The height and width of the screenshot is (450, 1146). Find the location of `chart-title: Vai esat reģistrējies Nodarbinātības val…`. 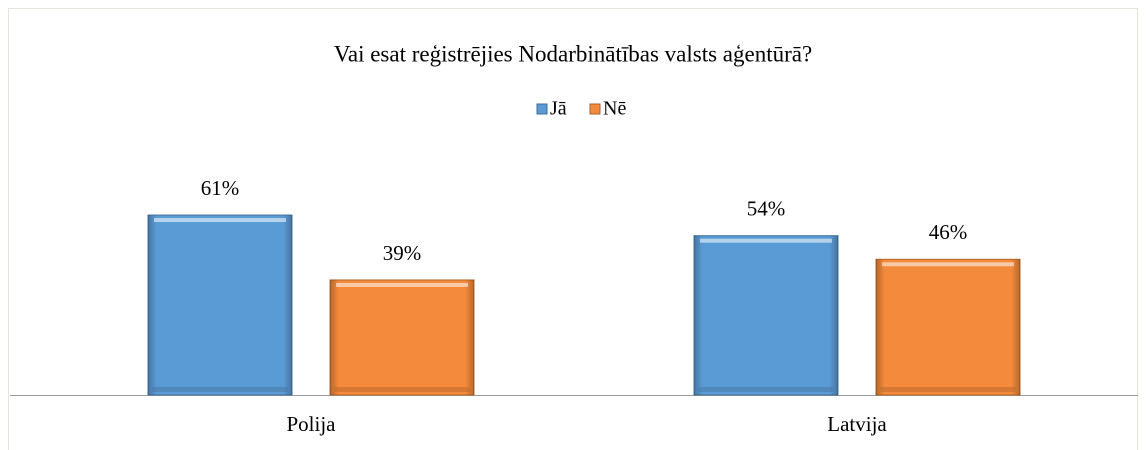

chart-title: Vai esat reģistrējies Nodarbinātības val… is located at coordinates (573, 53).